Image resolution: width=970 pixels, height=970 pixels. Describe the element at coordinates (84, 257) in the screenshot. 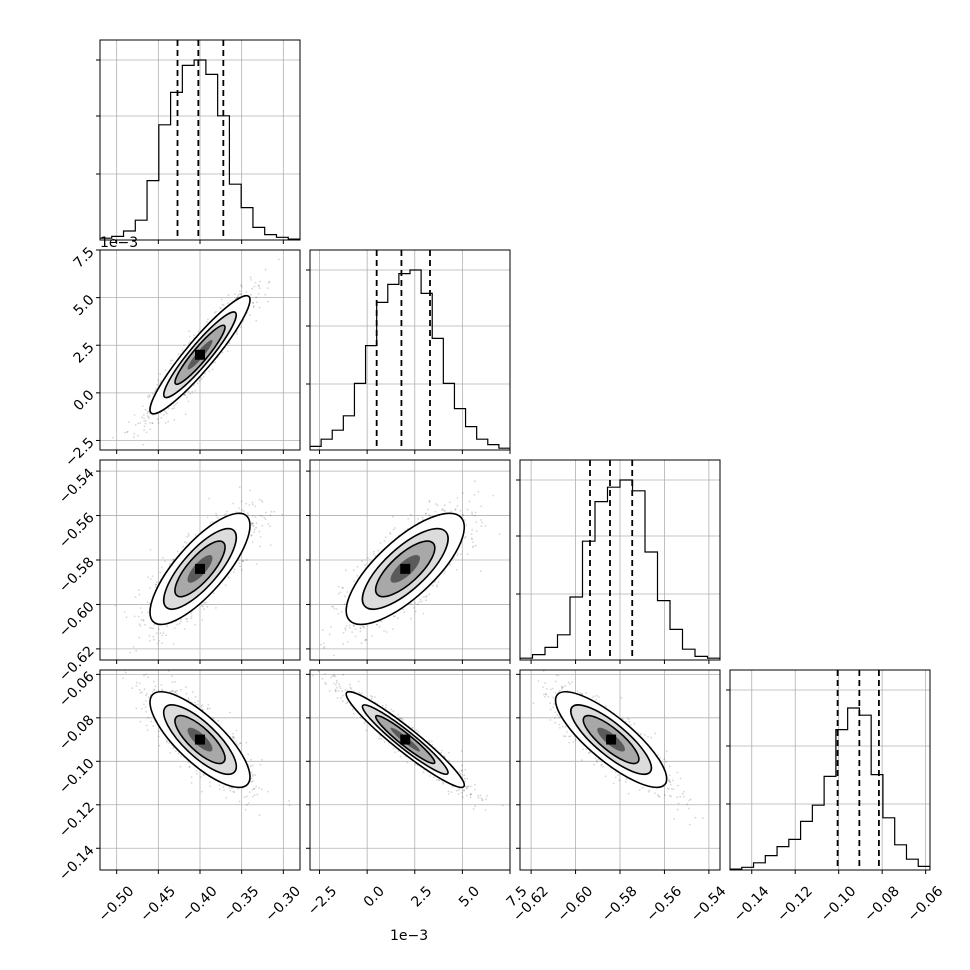

I see `y-tick-label: 7.5` at that location.